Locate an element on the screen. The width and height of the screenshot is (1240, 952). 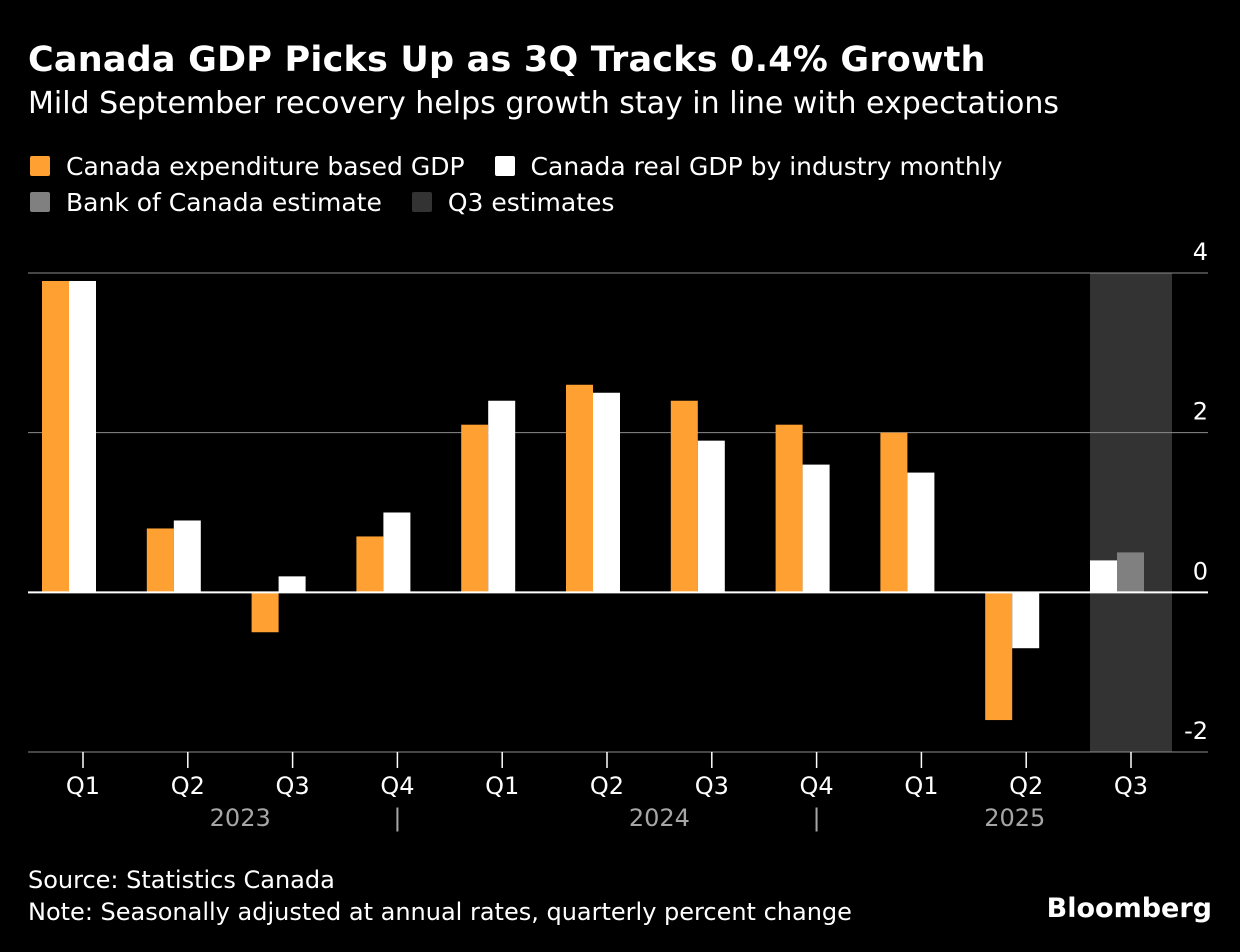
bar-boc-estimate is located at coordinates (1130, 572).